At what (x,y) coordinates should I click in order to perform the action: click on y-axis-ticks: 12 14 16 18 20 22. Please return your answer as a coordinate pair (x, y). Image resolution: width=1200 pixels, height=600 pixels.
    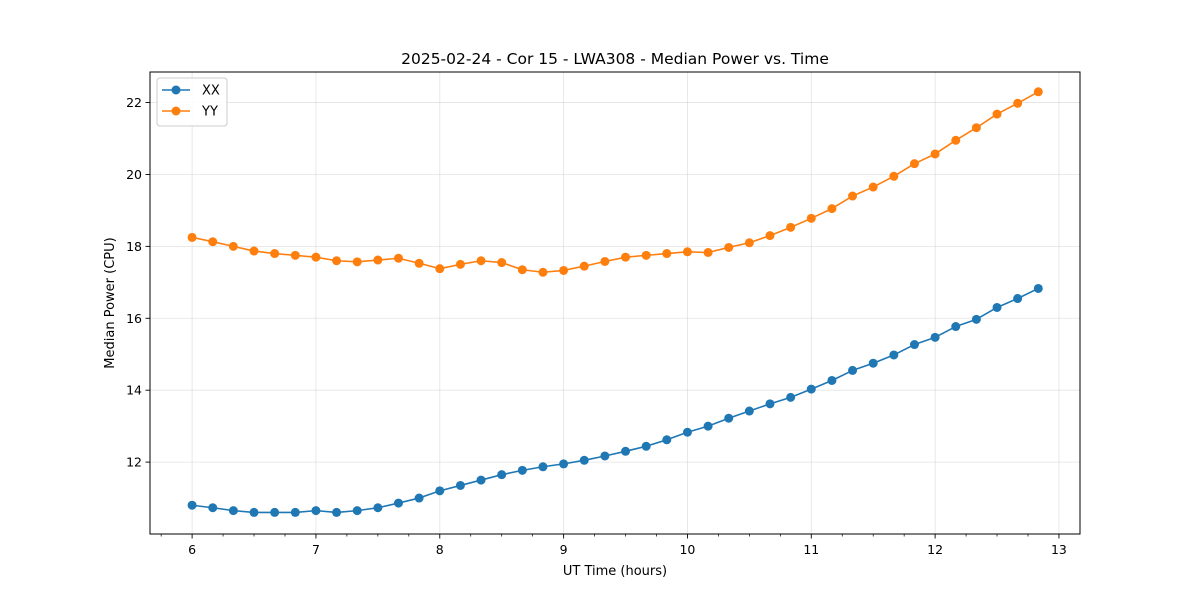
    Looking at the image, I should click on (138, 282).